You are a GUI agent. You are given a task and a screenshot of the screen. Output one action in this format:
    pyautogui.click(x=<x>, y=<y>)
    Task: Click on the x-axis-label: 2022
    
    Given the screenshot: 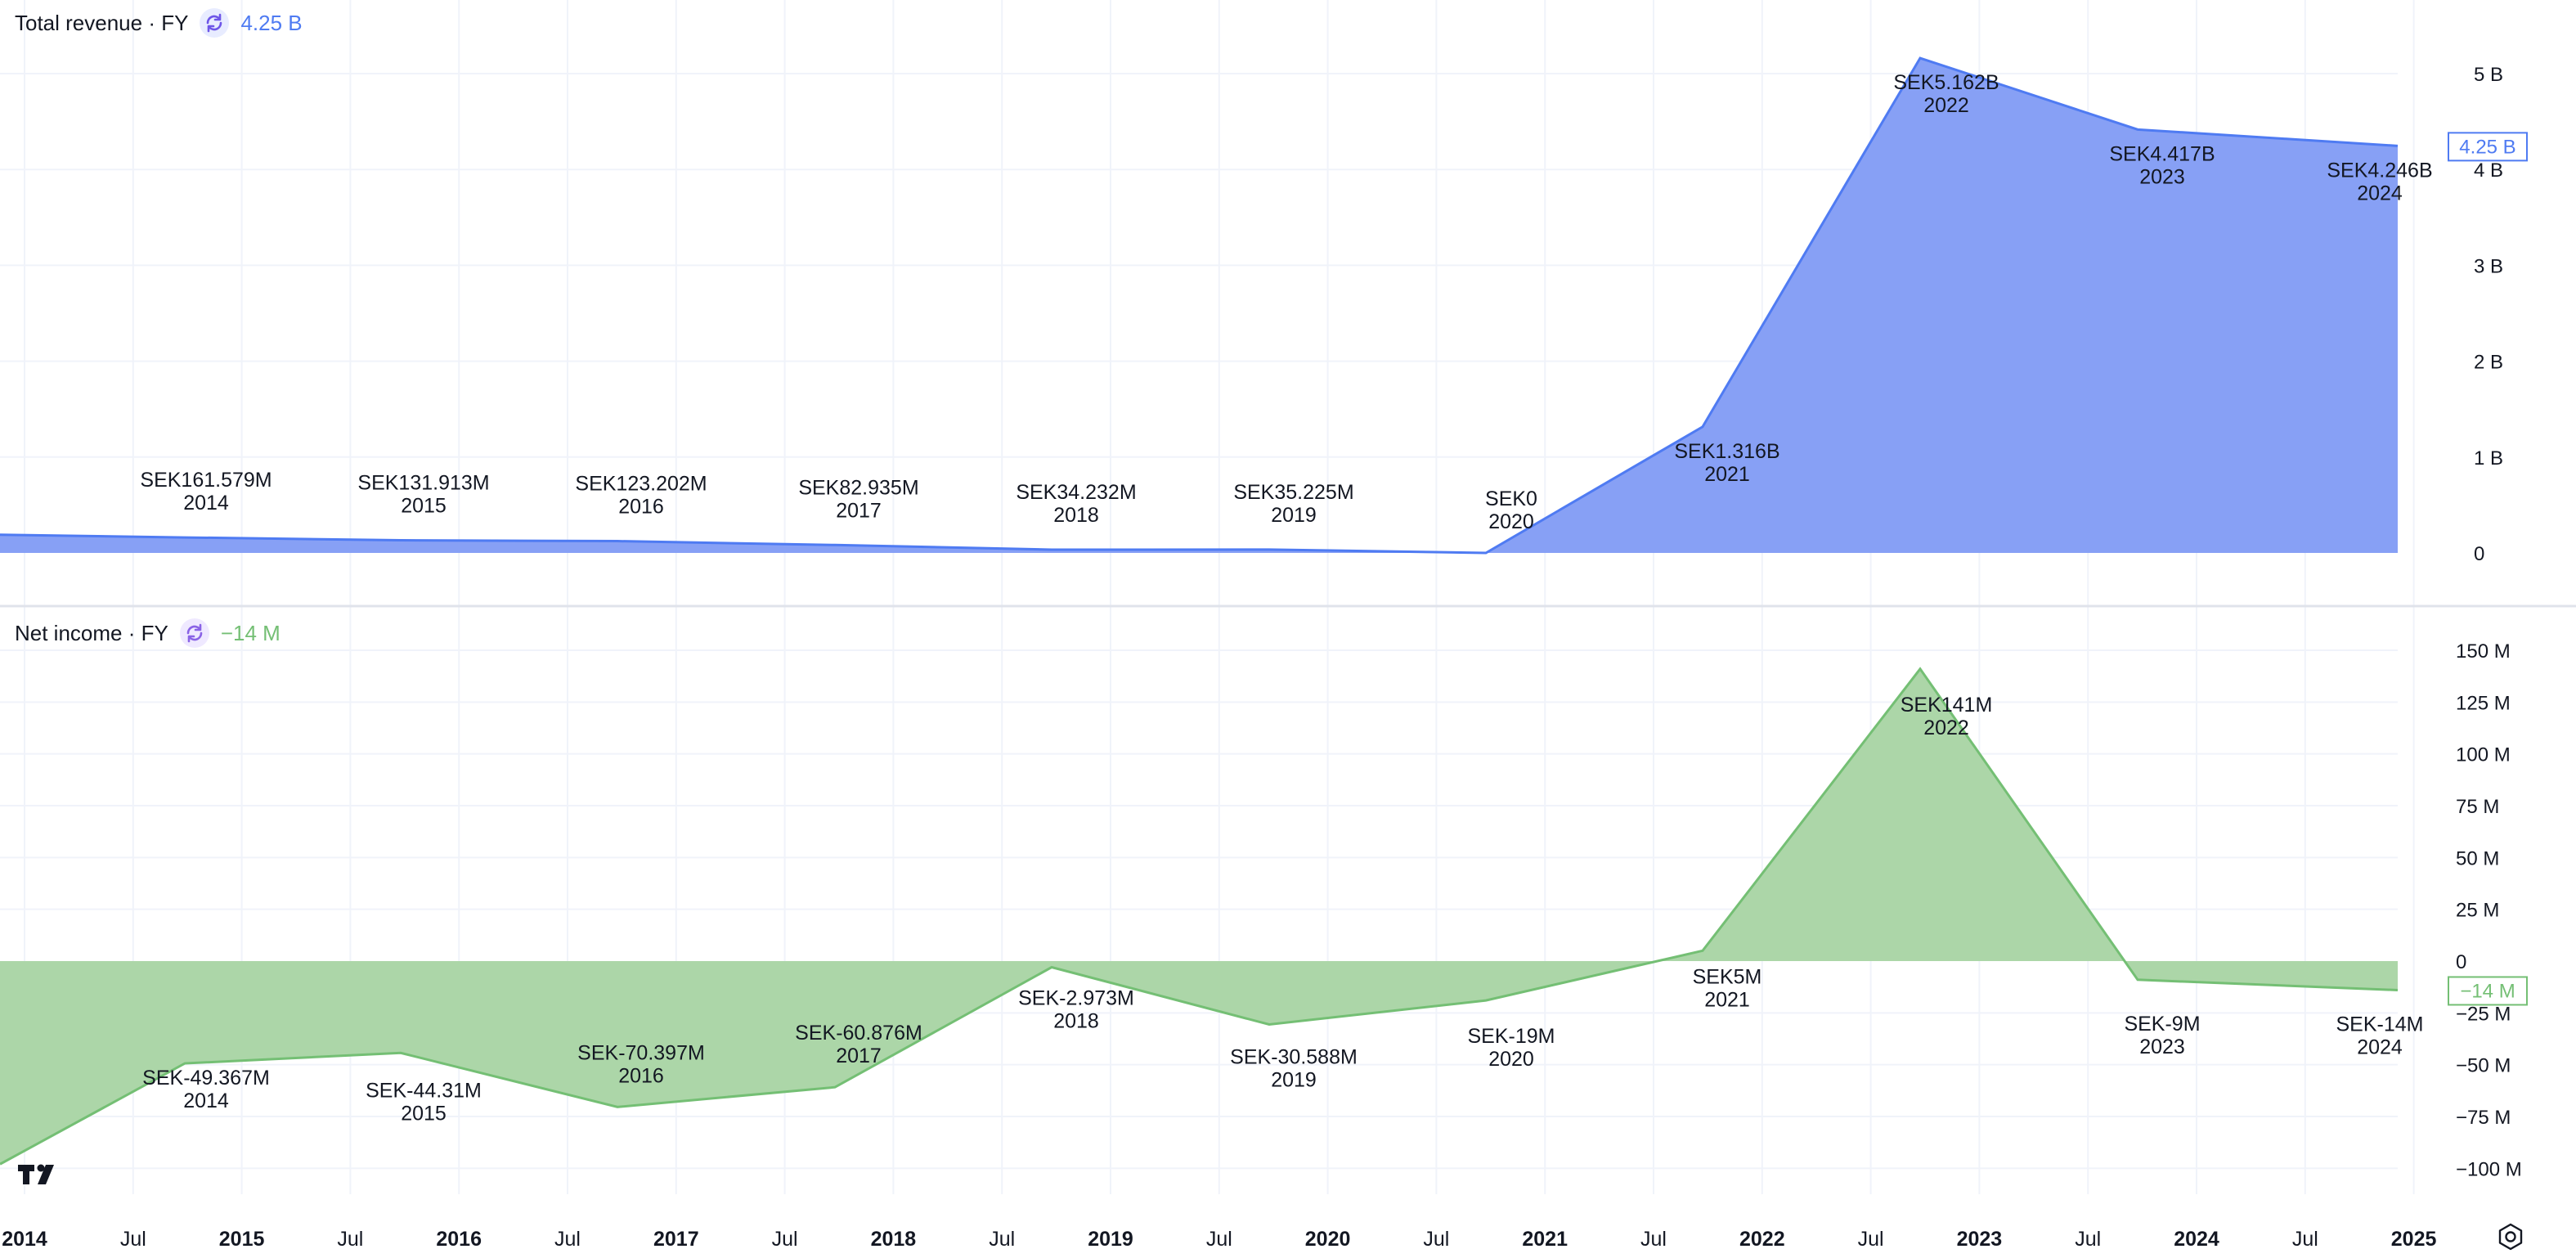 What is the action you would take?
    pyautogui.click(x=1762, y=1239)
    